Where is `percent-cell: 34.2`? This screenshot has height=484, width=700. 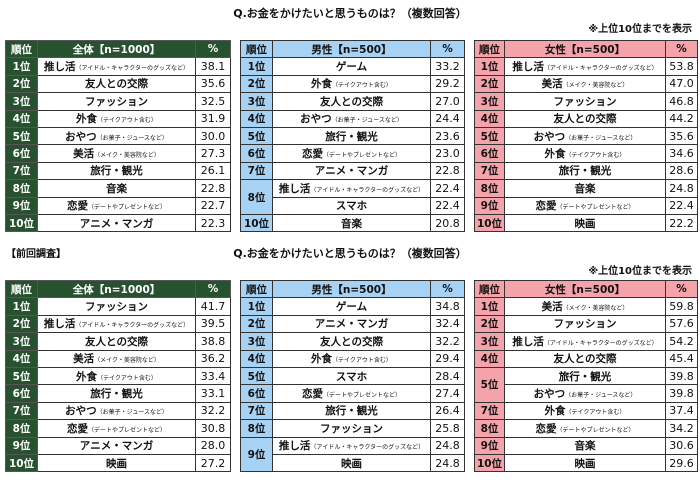
percent-cell: 34.2 is located at coordinates (681, 428).